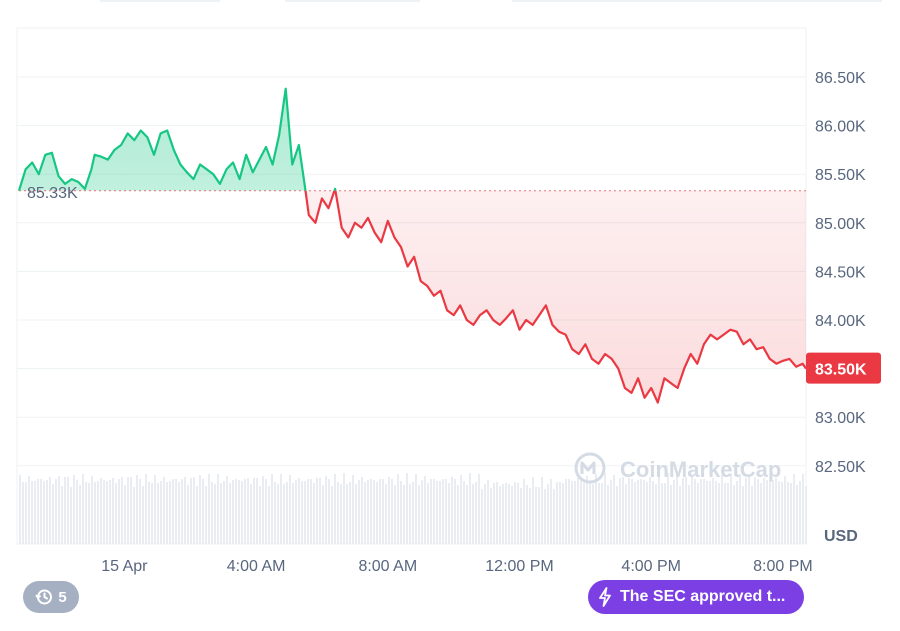 The image size is (900, 631). What do you see at coordinates (44, 597) in the screenshot?
I see `history-icon` at bounding box center [44, 597].